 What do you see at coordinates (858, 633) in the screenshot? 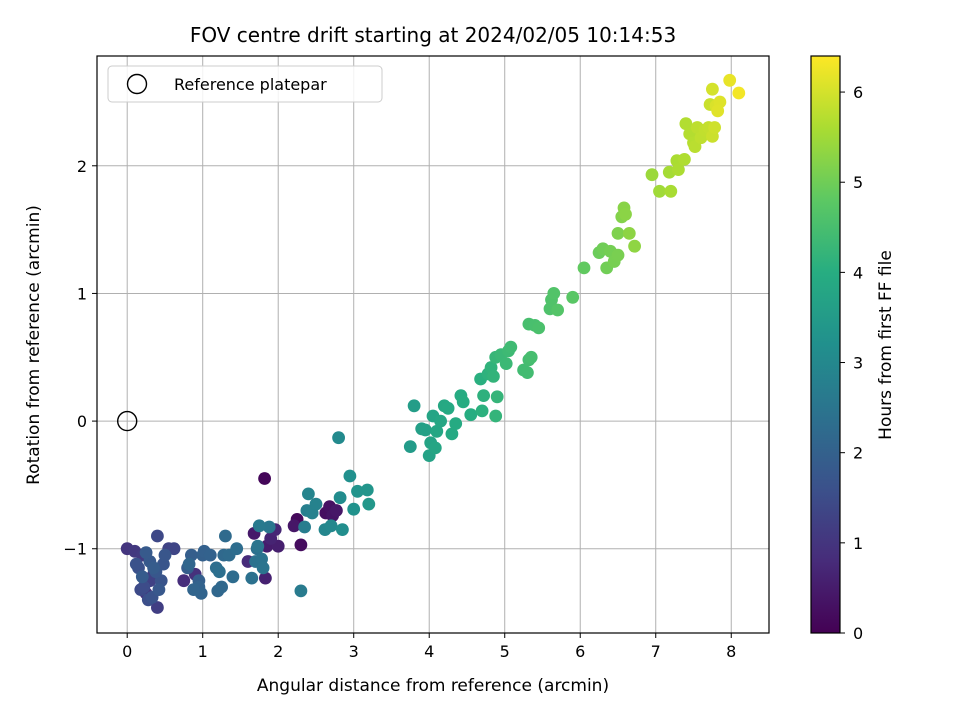
I see `colorbar-tick-label: 0` at bounding box center [858, 633].